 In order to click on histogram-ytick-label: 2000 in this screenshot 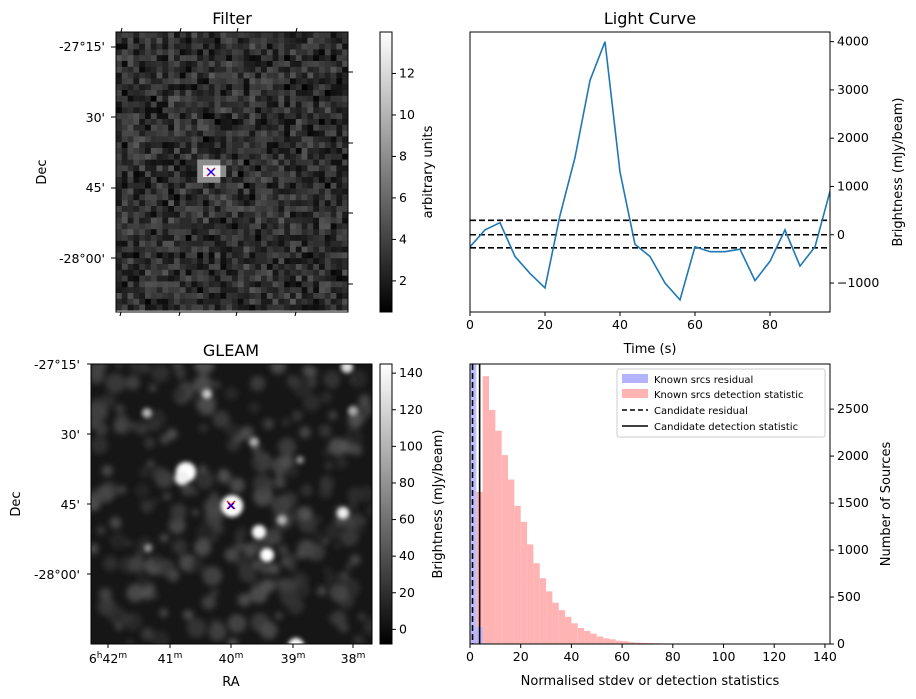, I will do `click(853, 455)`.